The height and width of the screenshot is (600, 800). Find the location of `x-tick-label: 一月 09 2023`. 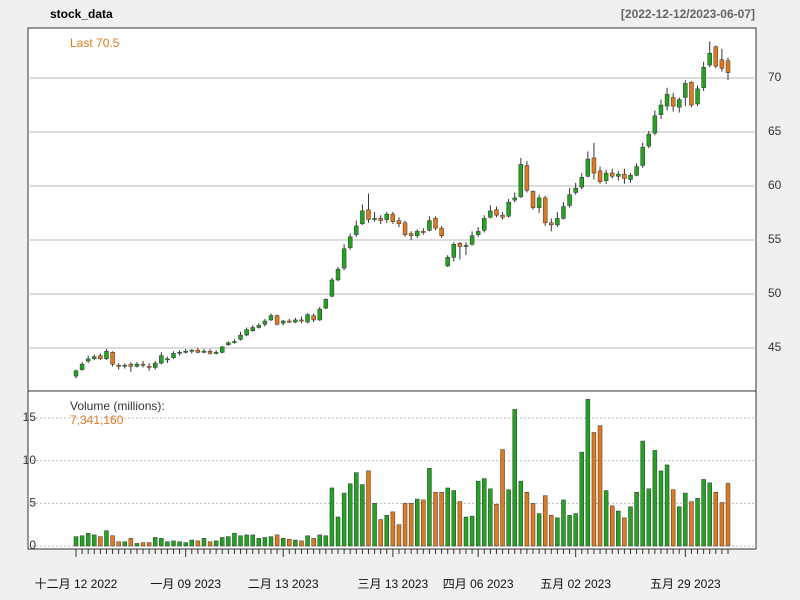

x-tick-label: 一月 09 2023 is located at coordinates (185, 584).